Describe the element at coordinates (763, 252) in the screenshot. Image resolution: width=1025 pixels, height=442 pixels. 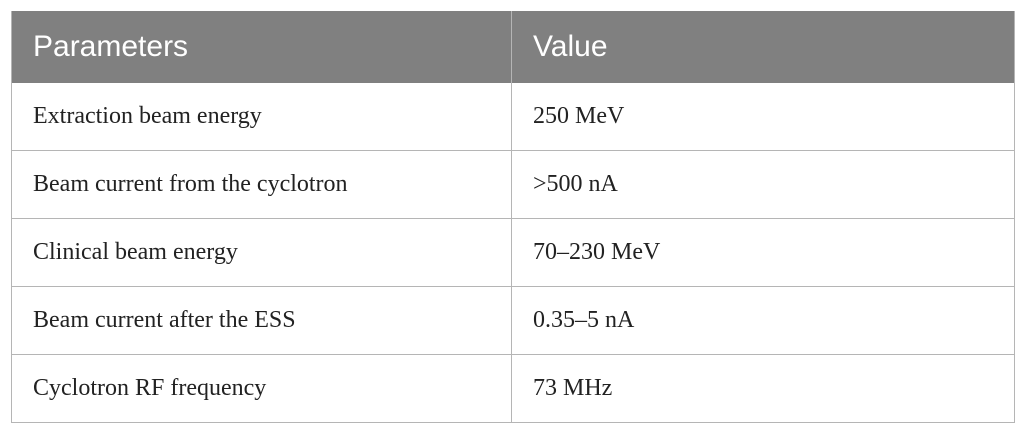
I see `value-cell: 70–230 MeV` at that location.